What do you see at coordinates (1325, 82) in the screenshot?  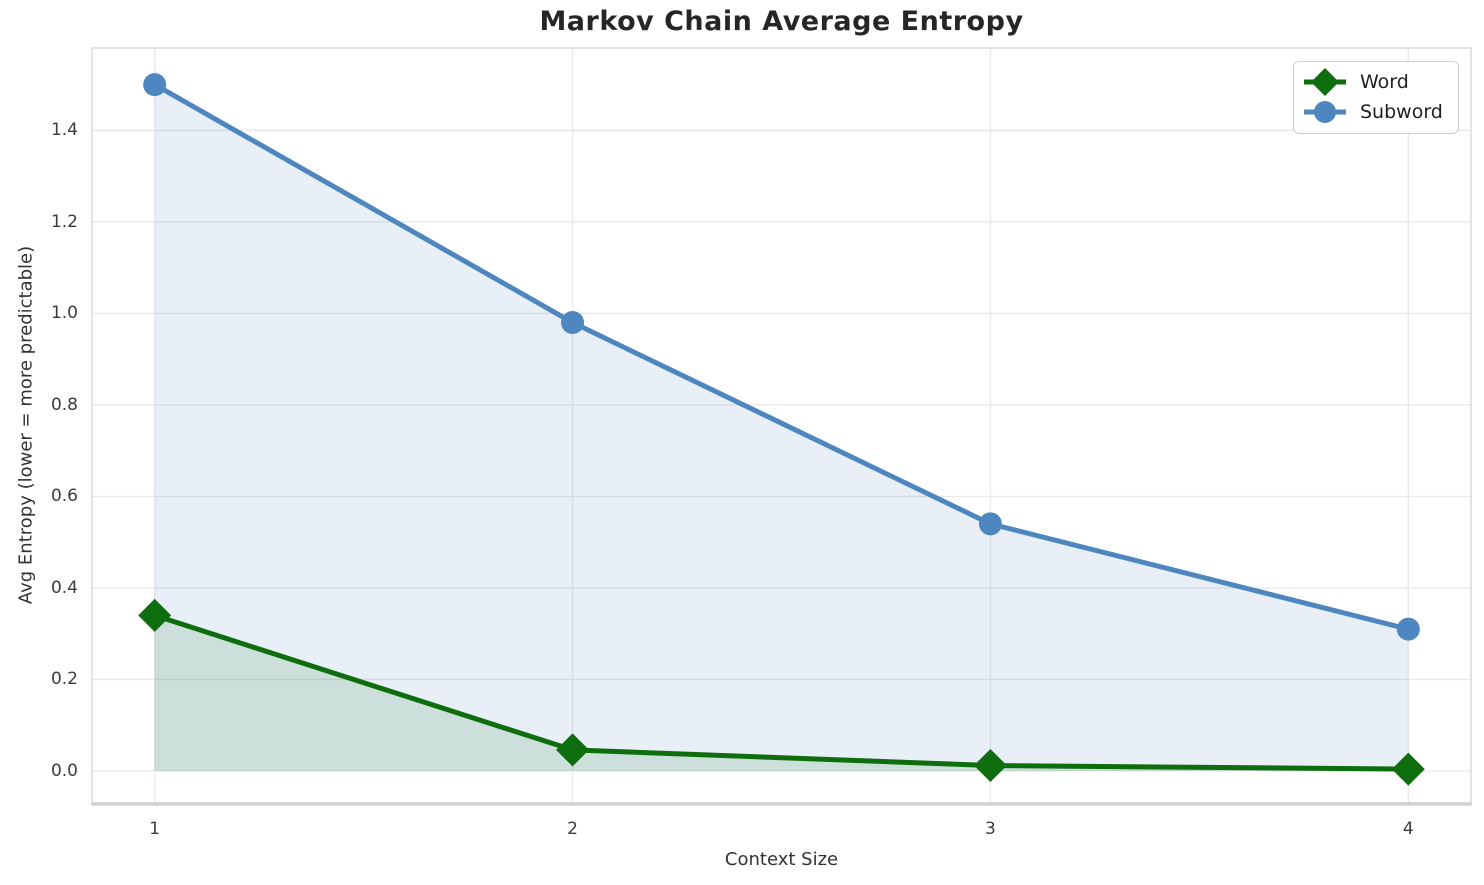 I see `word-diamond-marker-icon` at bounding box center [1325, 82].